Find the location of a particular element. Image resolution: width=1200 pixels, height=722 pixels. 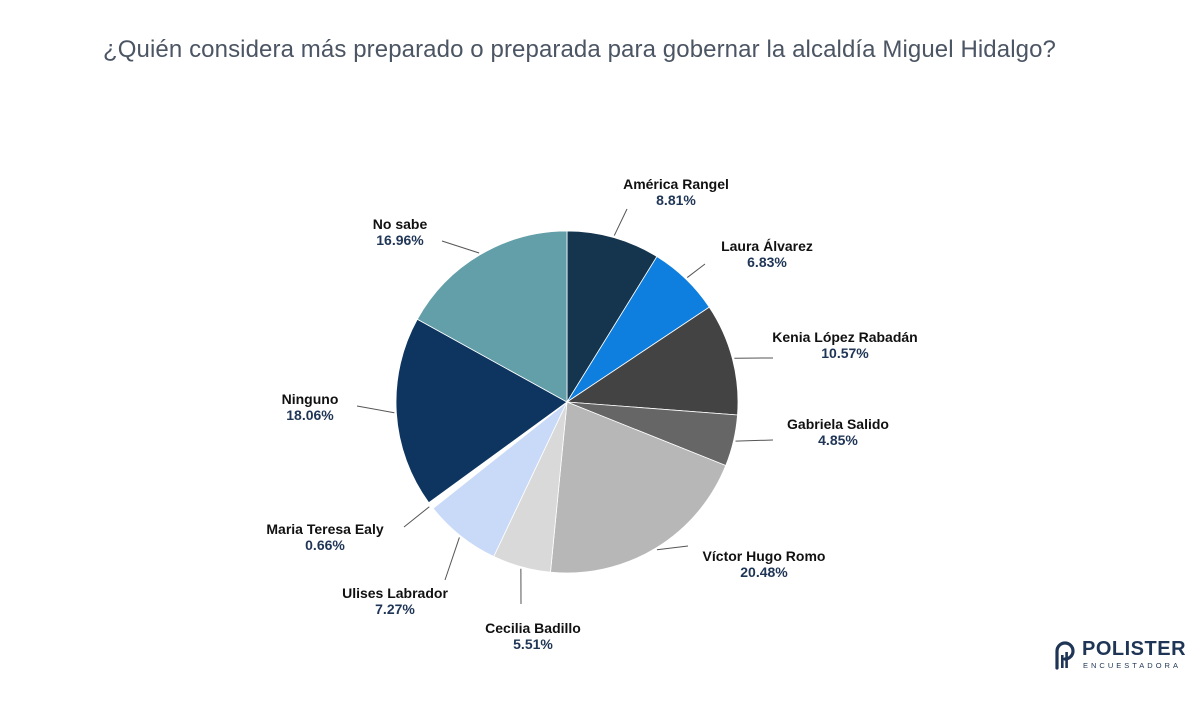

slice-label-value: 5.51% is located at coordinates (533, 644).